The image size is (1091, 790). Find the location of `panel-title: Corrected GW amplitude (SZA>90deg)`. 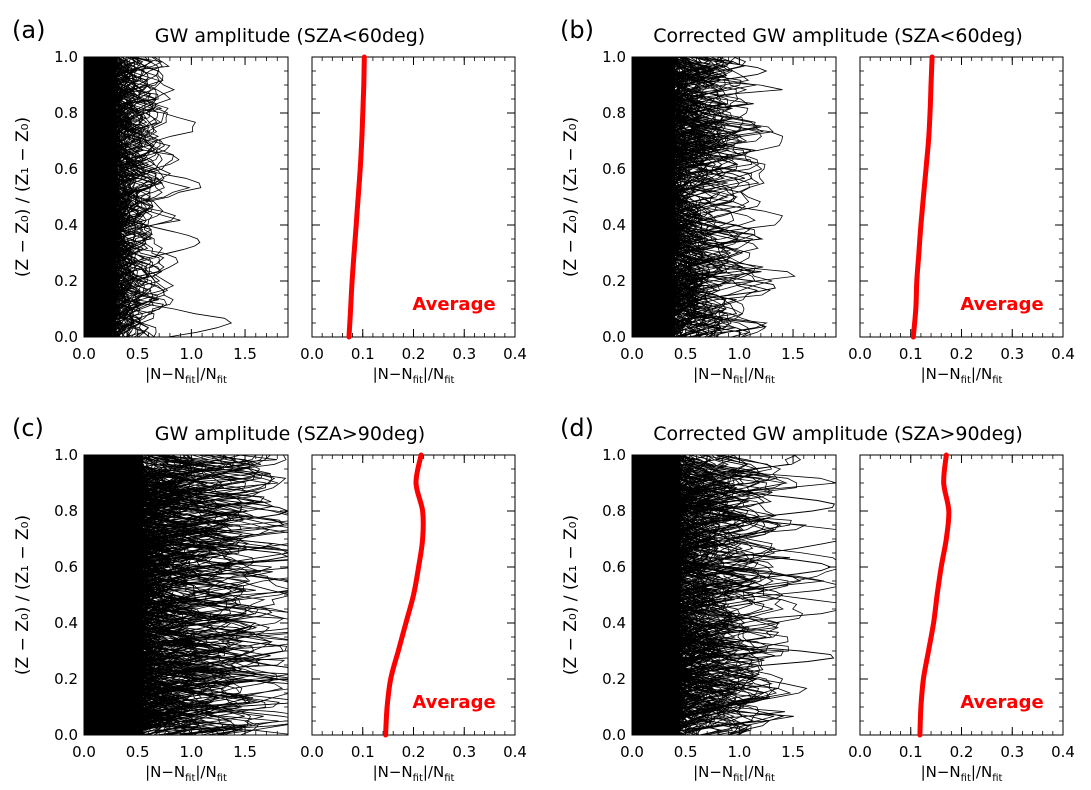

panel-title: Corrected GW amplitude (SZA>90deg) is located at coordinates (838, 434).